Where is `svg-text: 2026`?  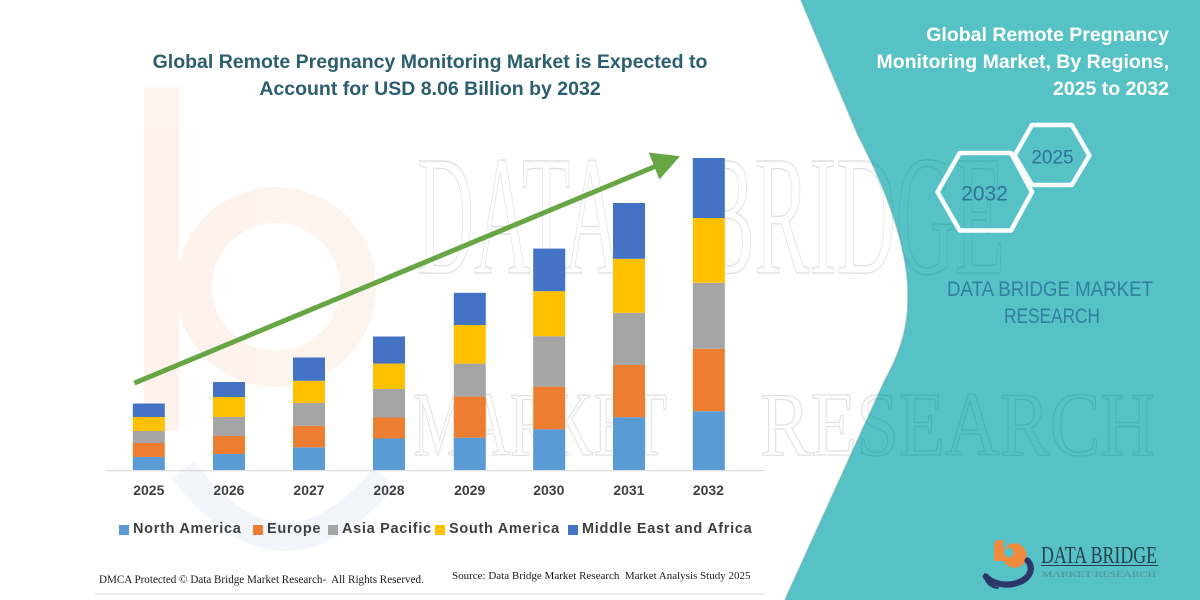 svg-text: 2026 is located at coordinates (228, 490).